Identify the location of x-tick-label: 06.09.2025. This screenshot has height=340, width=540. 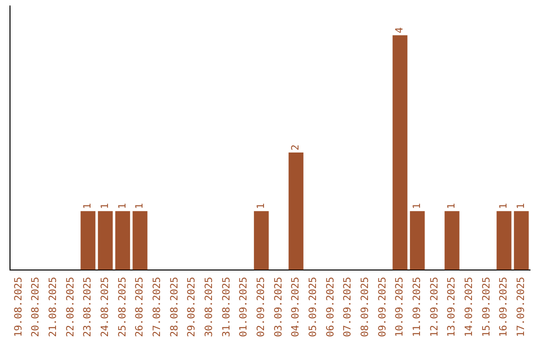
(330, 307).